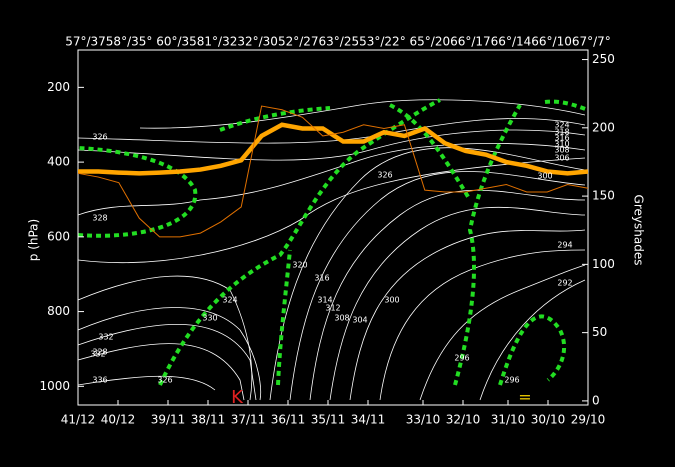 The image size is (675, 467). I want to click on x-tick-label: 36/11, so click(288, 420).